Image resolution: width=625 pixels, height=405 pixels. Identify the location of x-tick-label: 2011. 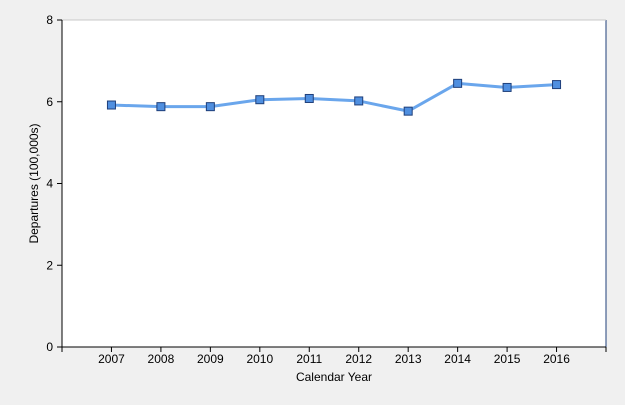
(309, 359).